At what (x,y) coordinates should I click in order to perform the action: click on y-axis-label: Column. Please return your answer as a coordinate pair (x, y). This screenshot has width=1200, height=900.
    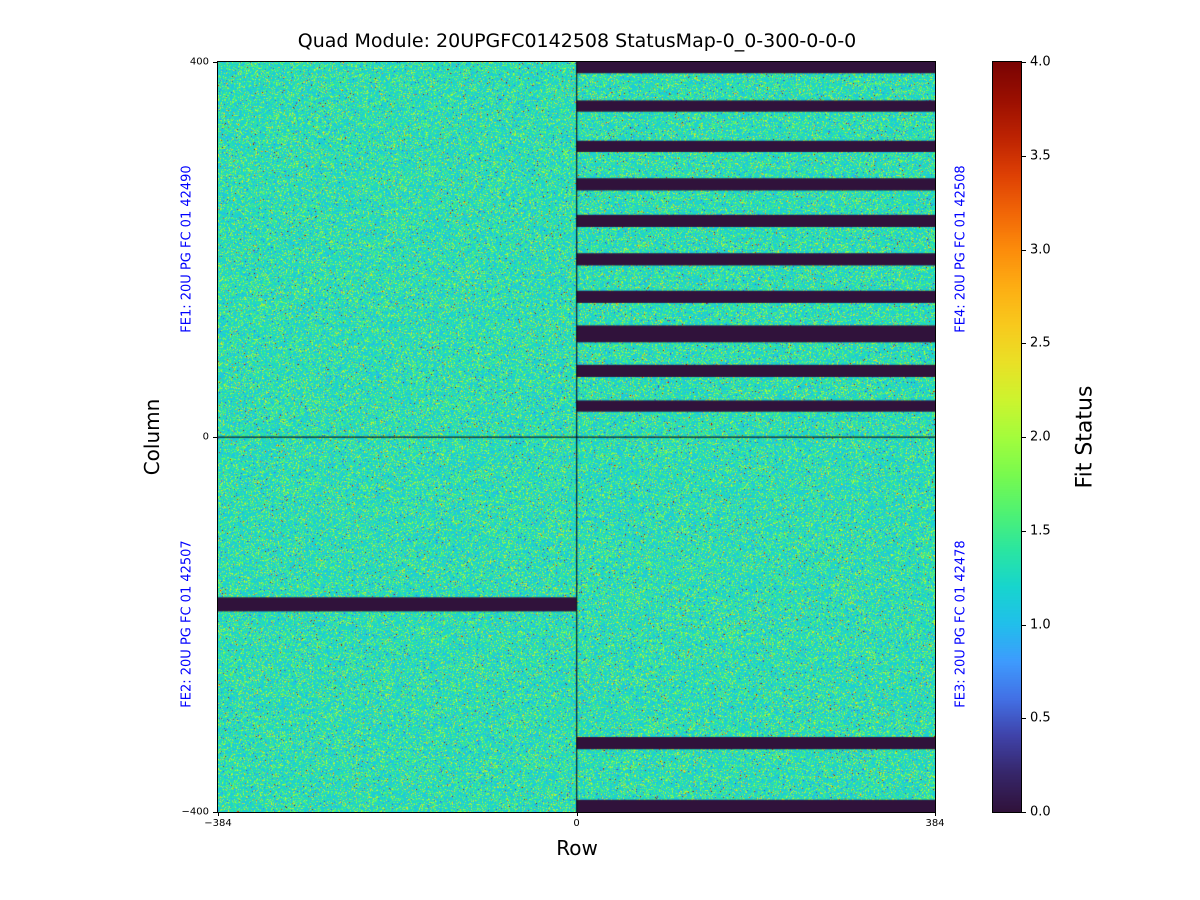
    Looking at the image, I should click on (152, 437).